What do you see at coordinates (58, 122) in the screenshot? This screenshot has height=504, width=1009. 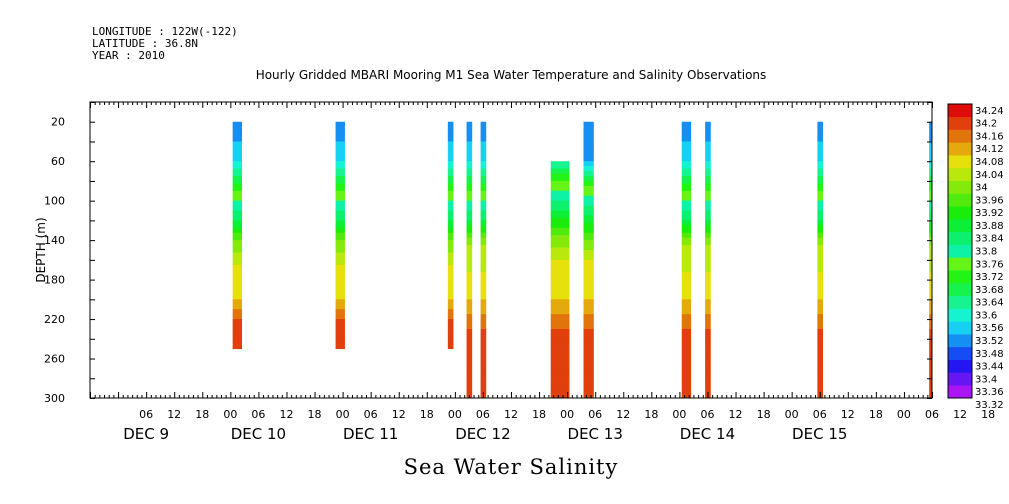 I see `y-tick-label: 20` at bounding box center [58, 122].